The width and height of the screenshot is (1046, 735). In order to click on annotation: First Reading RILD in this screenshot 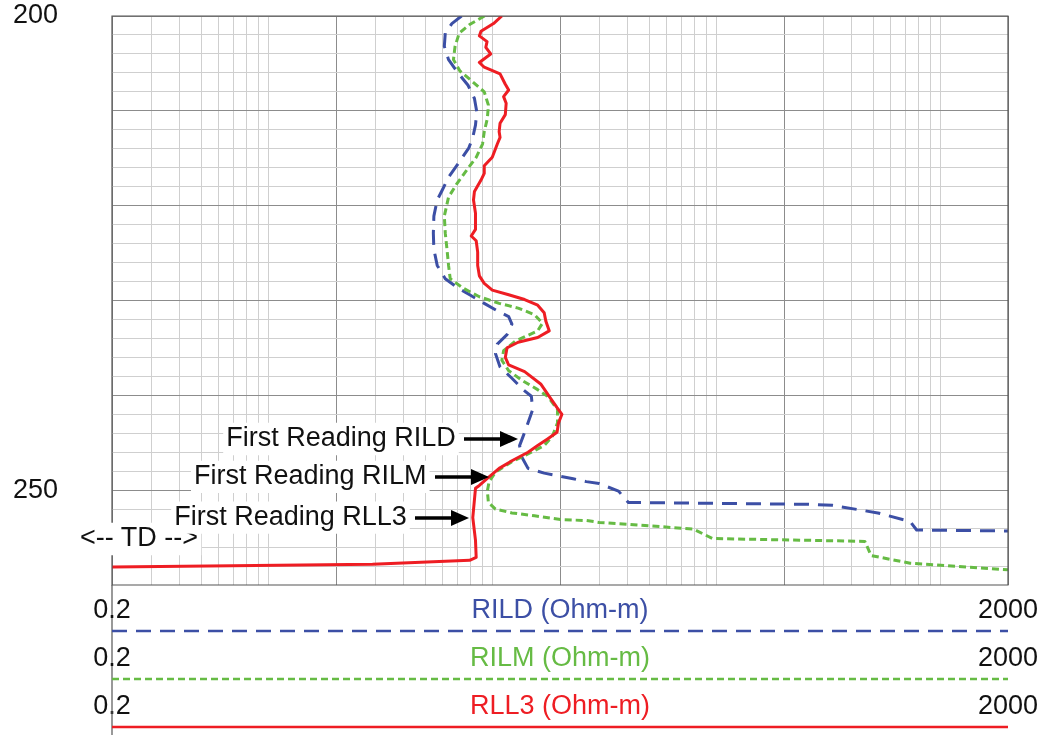, I will do `click(341, 437)`.